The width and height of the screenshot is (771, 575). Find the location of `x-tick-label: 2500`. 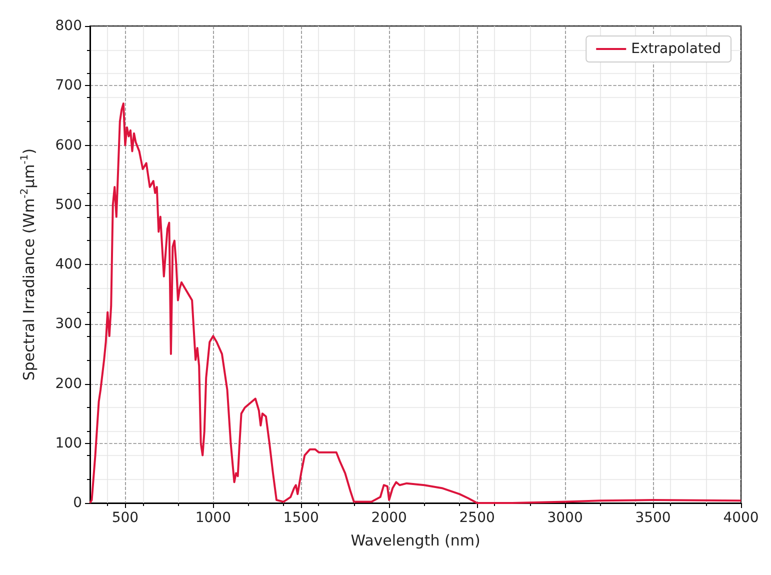

x-tick-label: 2500 is located at coordinates (477, 518).